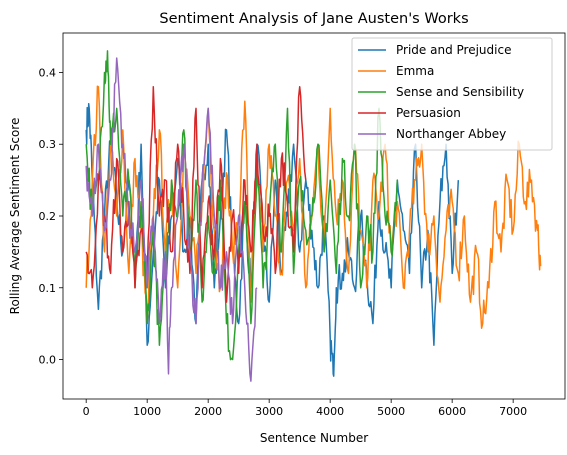 The width and height of the screenshot is (567, 455). Describe the element at coordinates (330, 411) in the screenshot. I see `x-tick-label: 4000` at that location.